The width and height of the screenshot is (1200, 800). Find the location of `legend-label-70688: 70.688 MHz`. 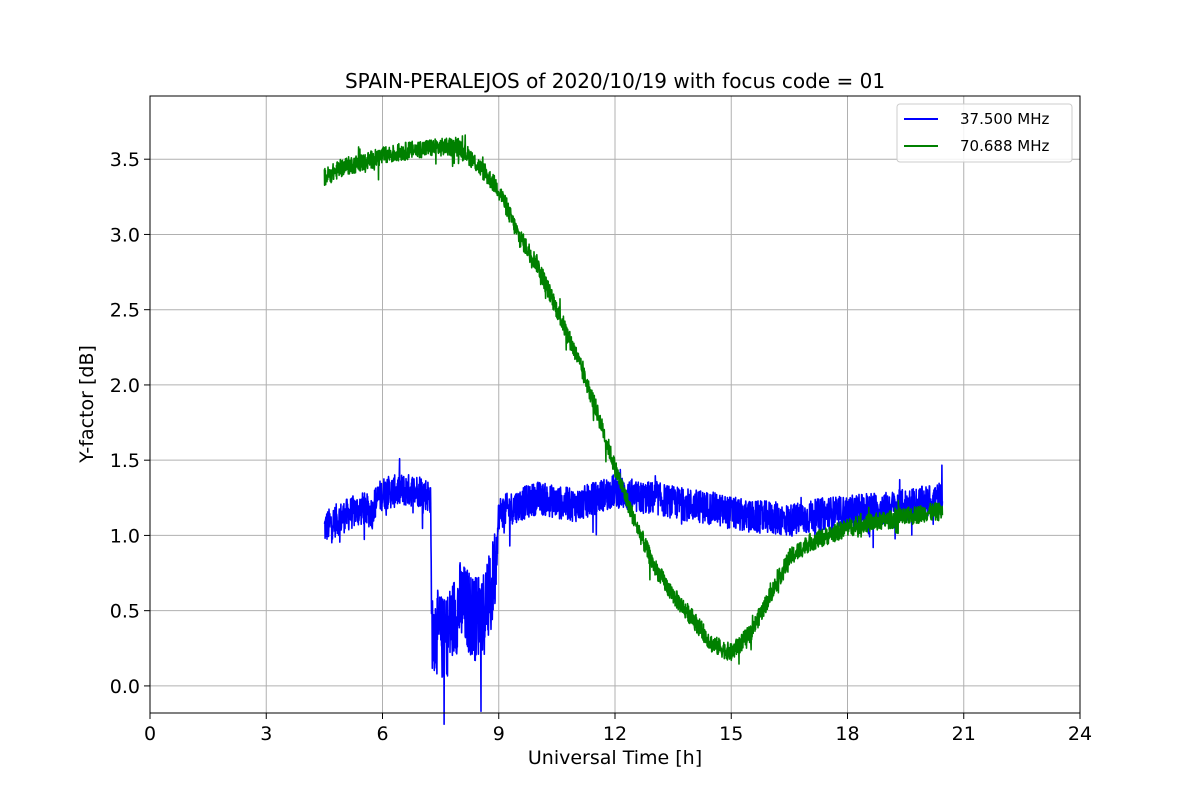

legend-label-70688: 70.688 MHz is located at coordinates (1004, 146).